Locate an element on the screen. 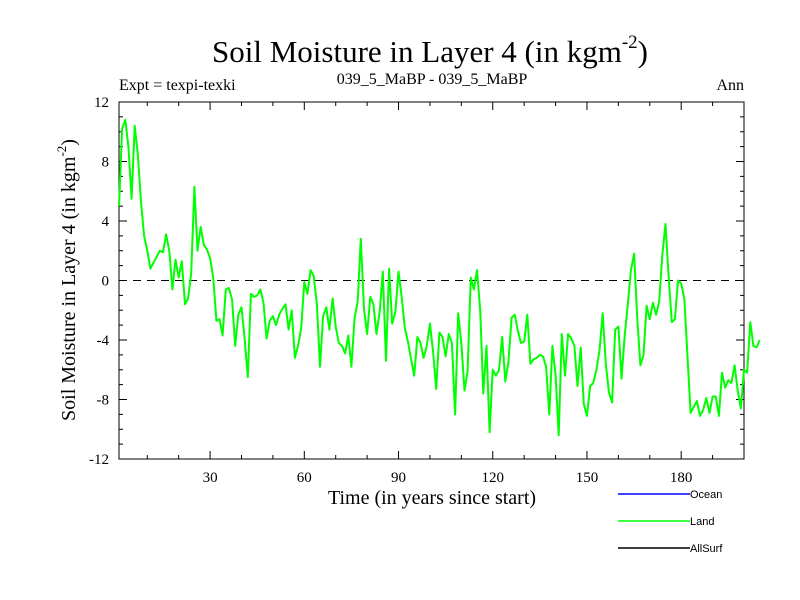 This screenshot has height=600, width=800. y-axis-label: Soil Moisture in Layer 4 (in kgm-2) is located at coordinates (67, 280).